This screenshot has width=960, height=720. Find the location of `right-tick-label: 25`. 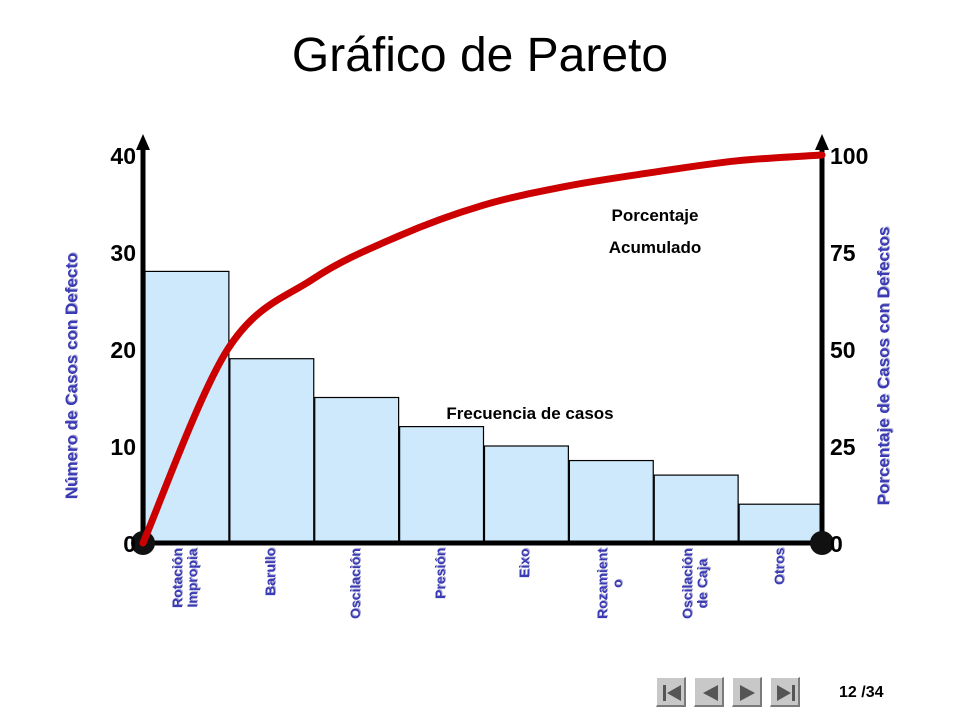

right-tick-label: 25 is located at coordinates (843, 447).